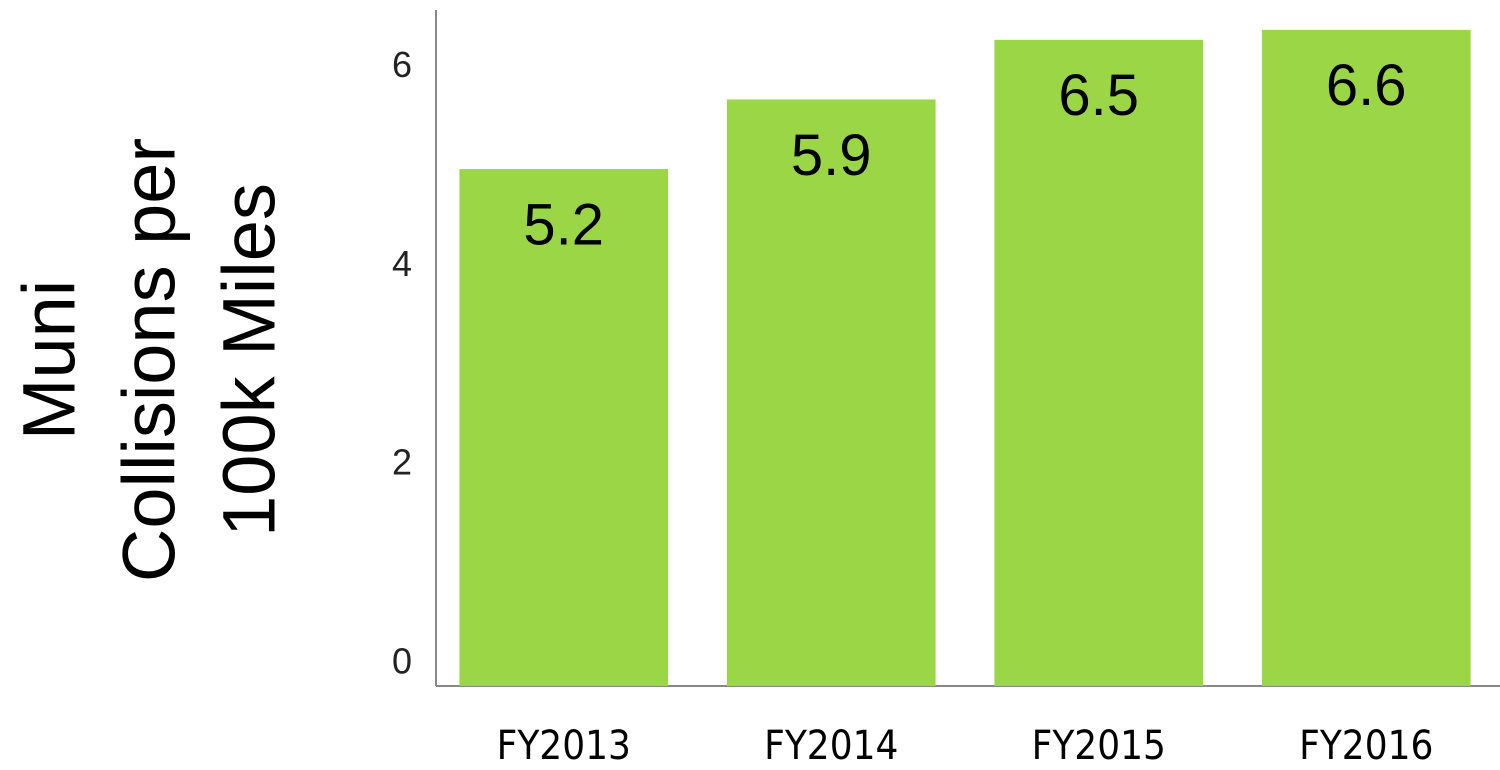  What do you see at coordinates (402, 661) in the screenshot?
I see `y-tick-label: 0` at bounding box center [402, 661].